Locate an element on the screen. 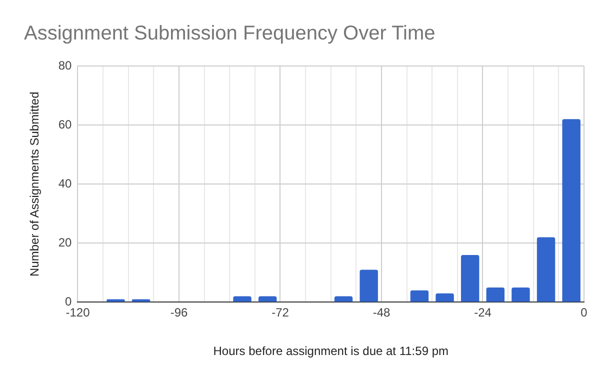 The image size is (600, 371). y-tick-label: 60 is located at coordinates (65, 124).